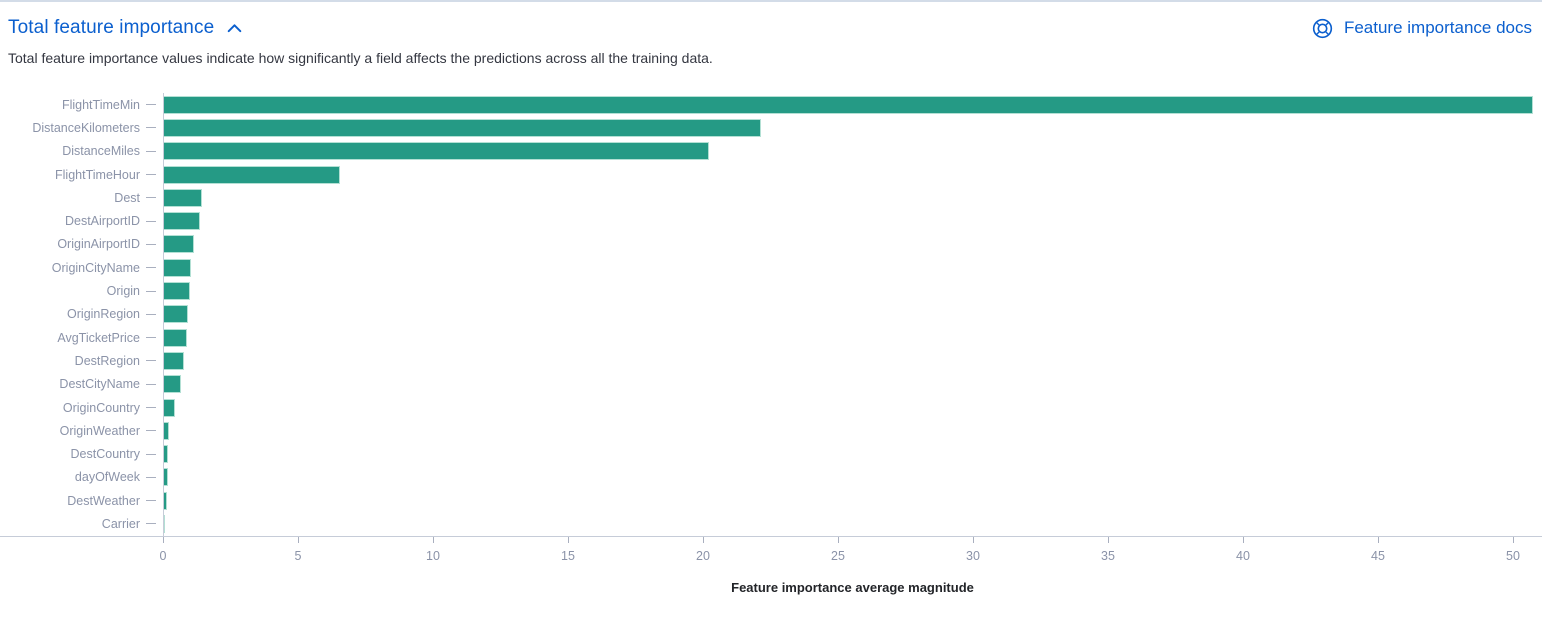 This screenshot has width=1542, height=618. What do you see at coordinates (101, 151) in the screenshot?
I see `y-axis-label: DistanceMiles` at bounding box center [101, 151].